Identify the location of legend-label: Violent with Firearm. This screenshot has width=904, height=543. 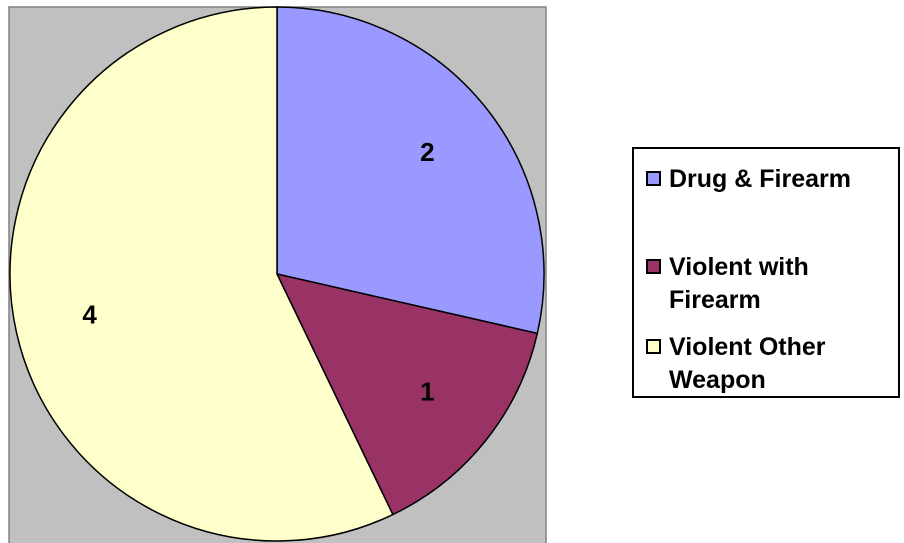
(739, 283).